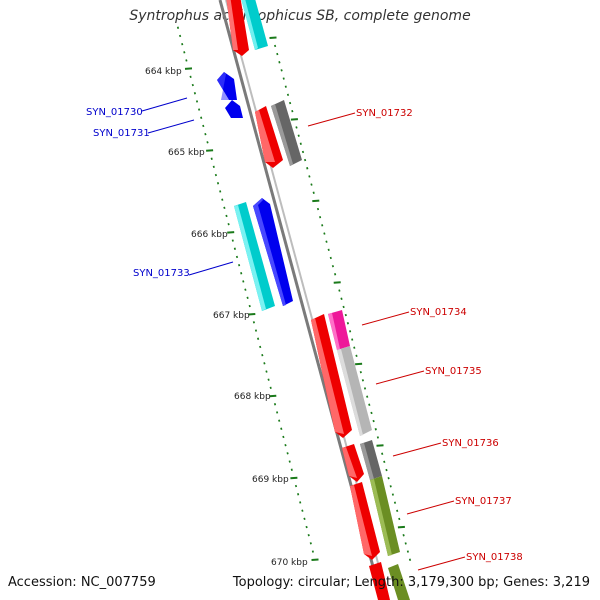 This screenshot has width=600, height=600. I want to click on kbp-label-664: 664 kbp, so click(163, 72).